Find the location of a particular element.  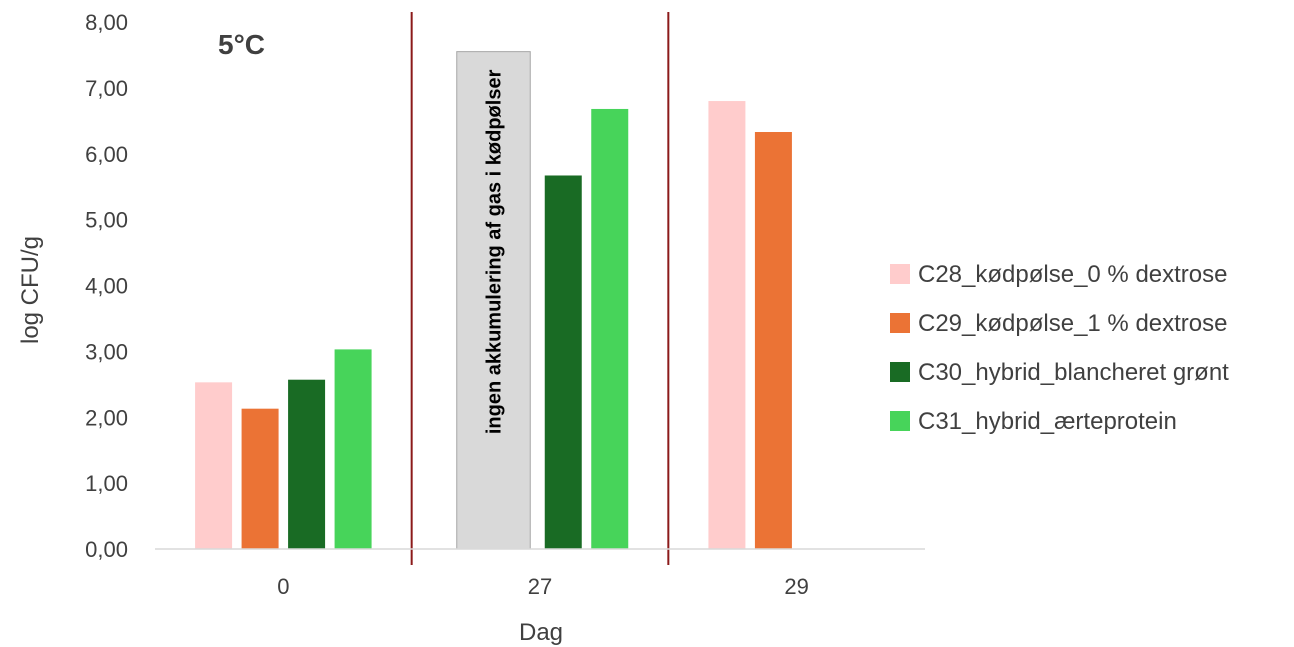

y-tick-label: 4,00 is located at coordinates (106, 286).